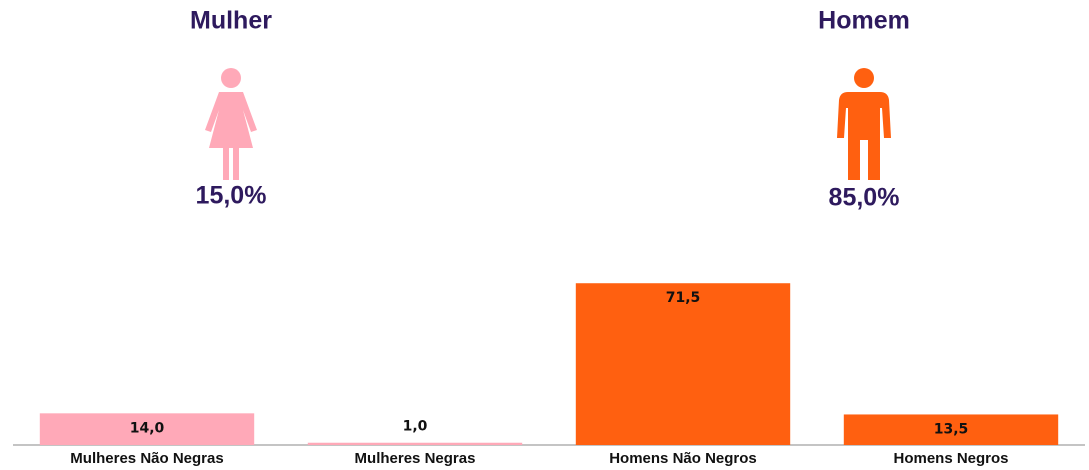 The height and width of the screenshot is (470, 1089). What do you see at coordinates (146, 458) in the screenshot?
I see `x-tick-label: Mulheres Não Negras` at bounding box center [146, 458].